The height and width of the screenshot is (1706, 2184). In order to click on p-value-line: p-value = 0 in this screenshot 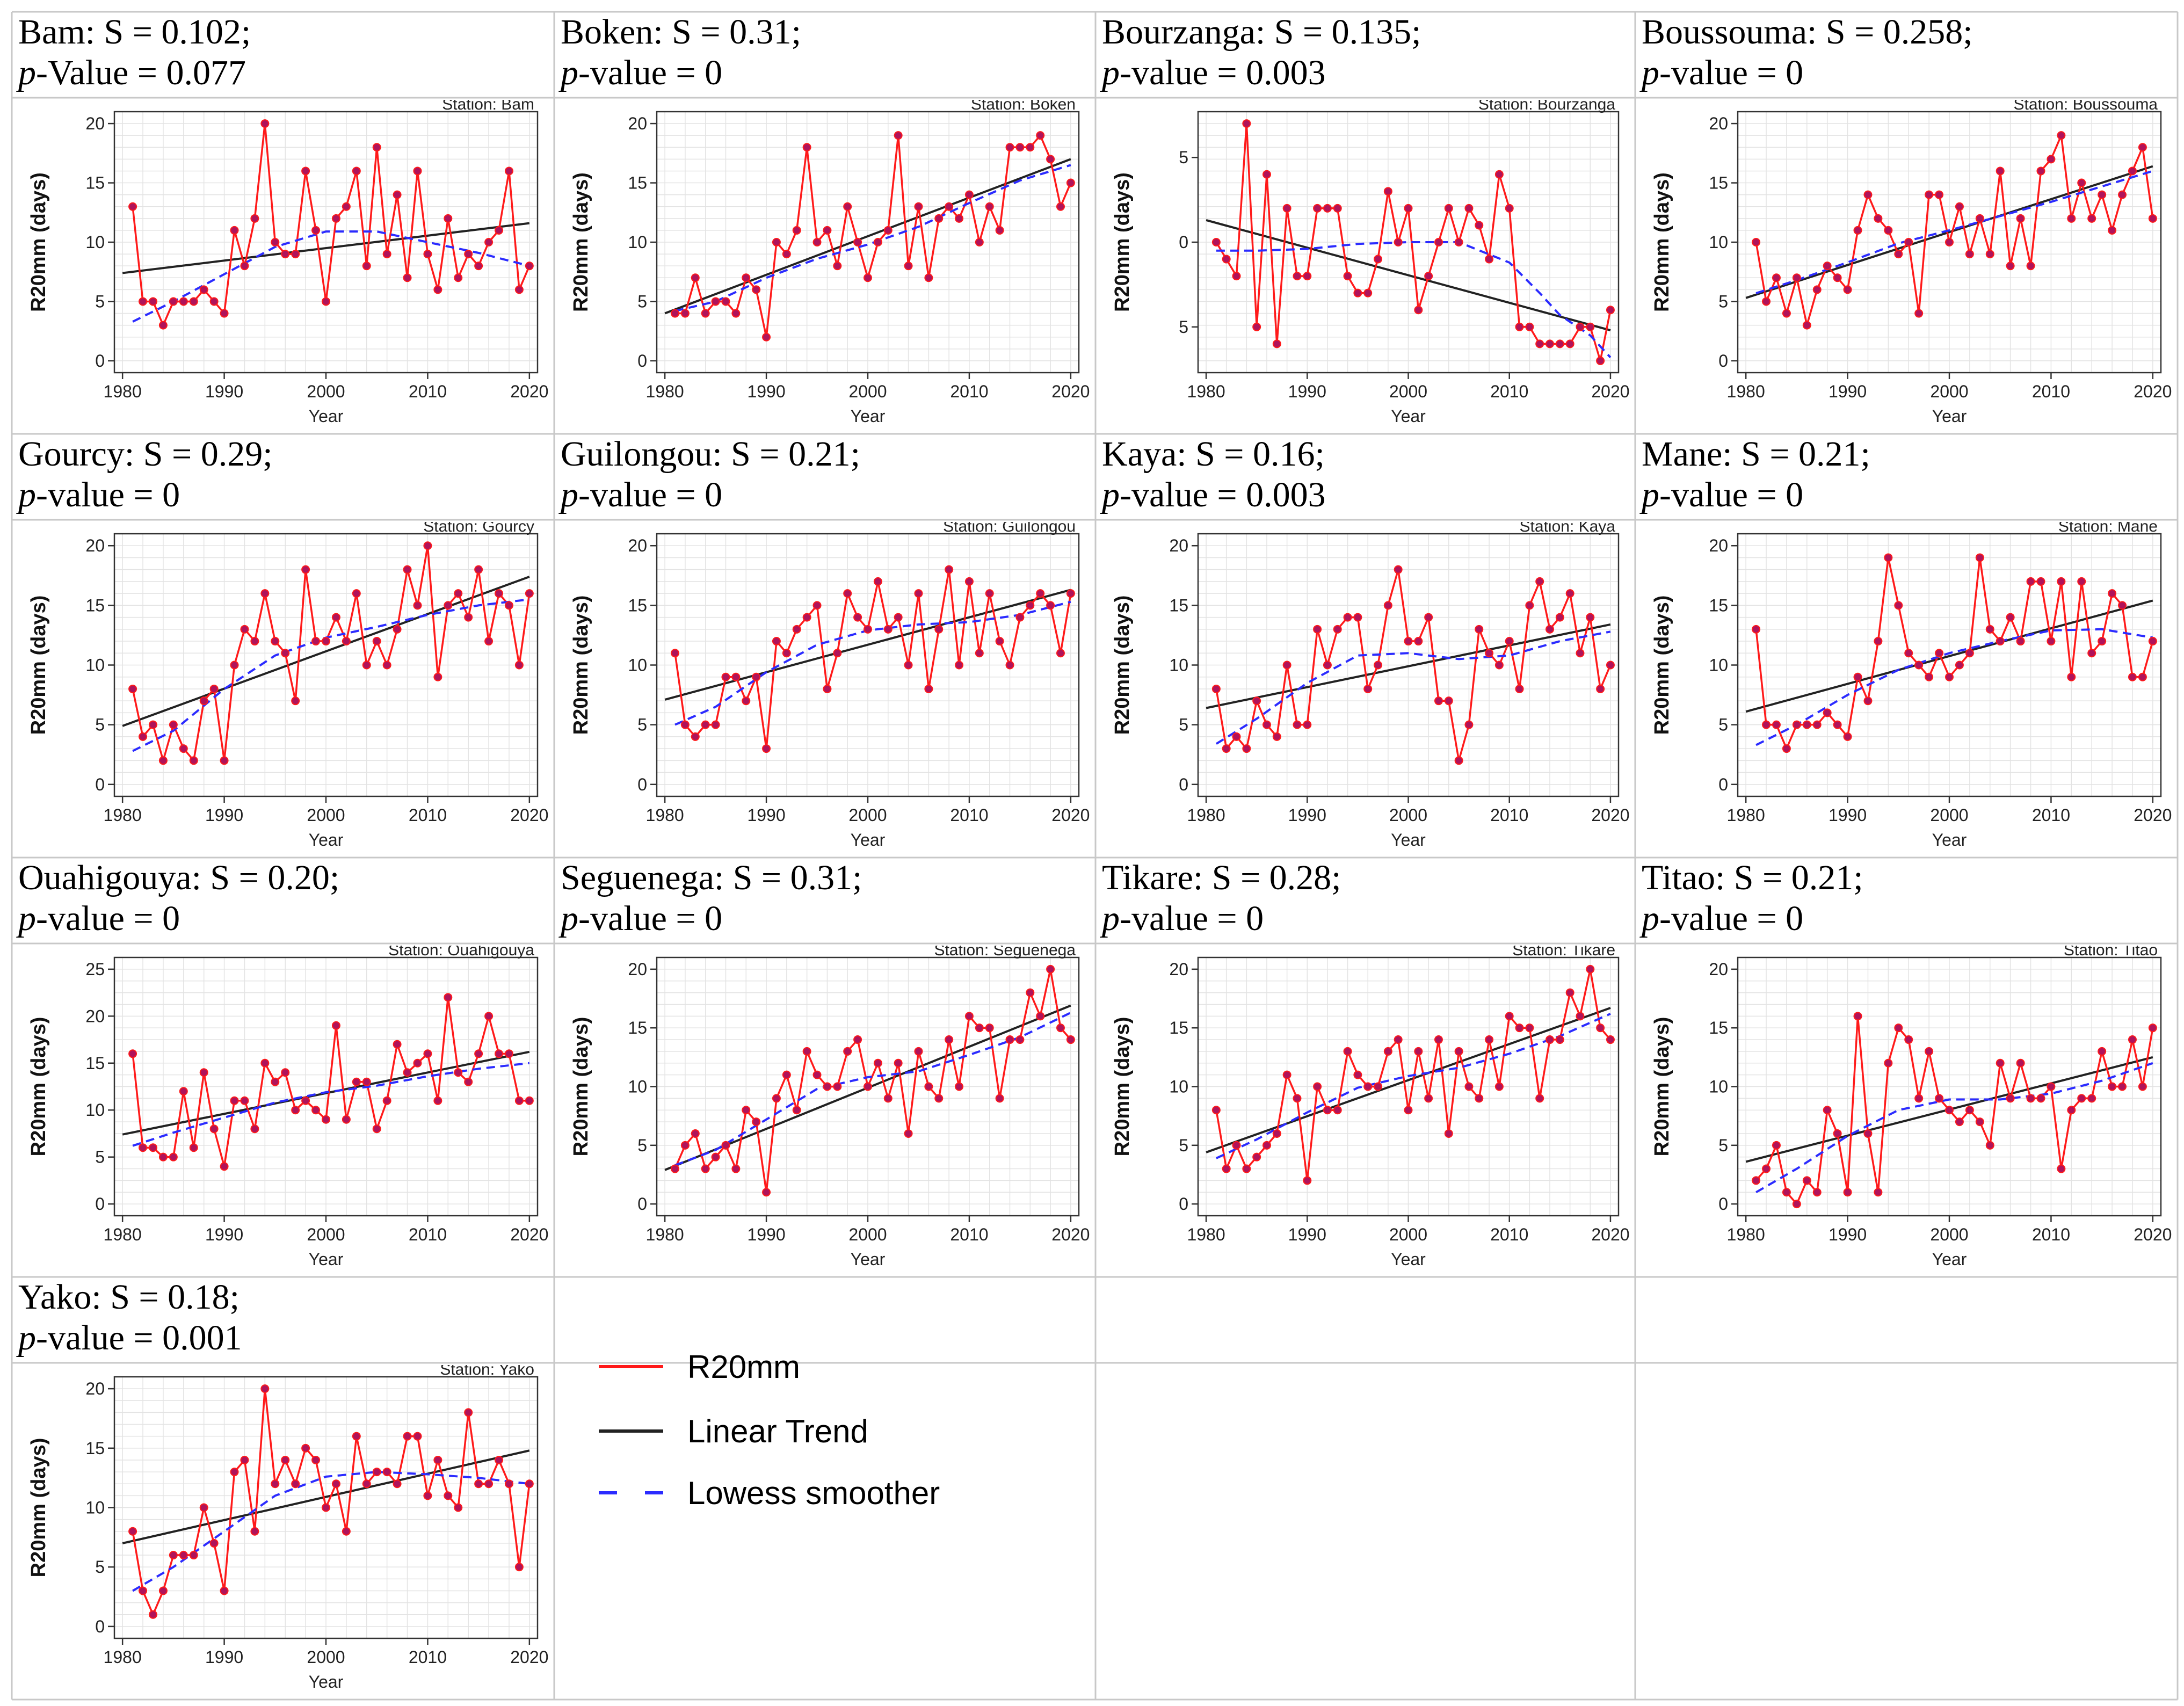, I will do `click(642, 494)`.